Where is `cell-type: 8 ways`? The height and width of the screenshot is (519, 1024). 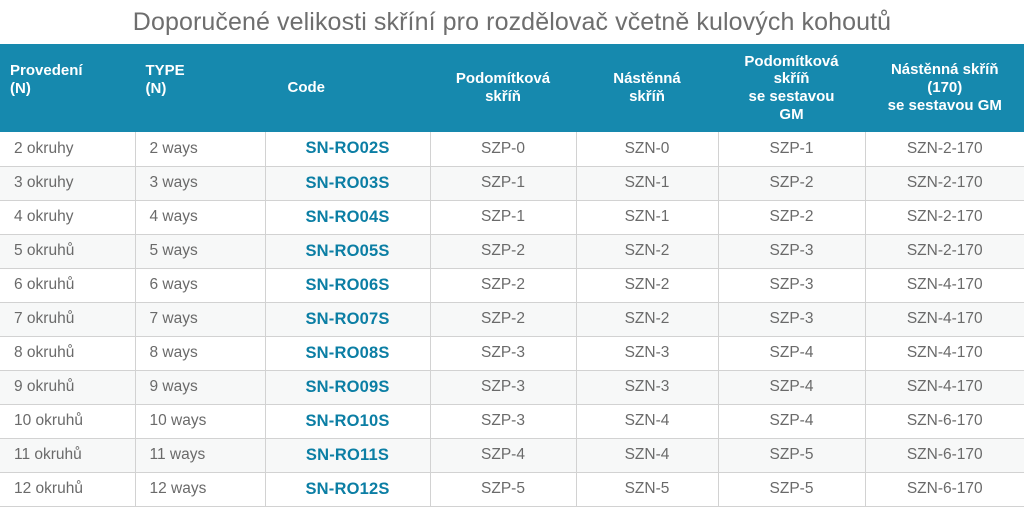
cell-type: 8 ways is located at coordinates (200, 353).